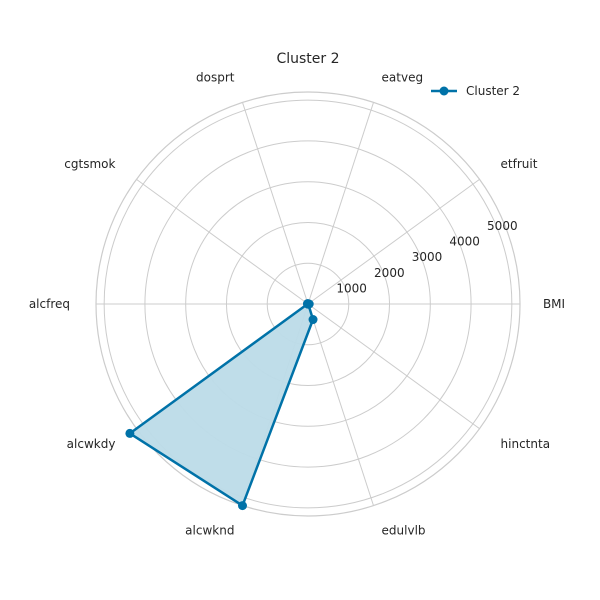 The height and width of the screenshot is (600, 600). I want to click on spoke-hinctnta, so click(393, 366).